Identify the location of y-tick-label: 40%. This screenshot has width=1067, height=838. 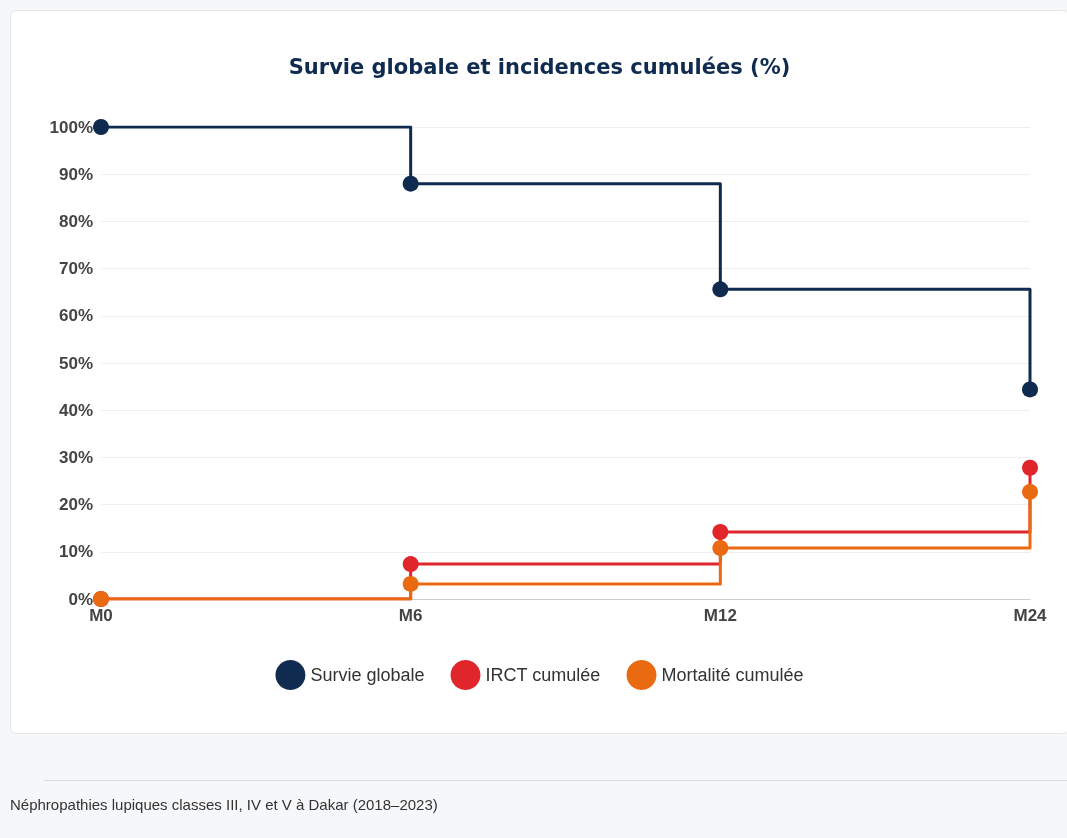
(75, 410).